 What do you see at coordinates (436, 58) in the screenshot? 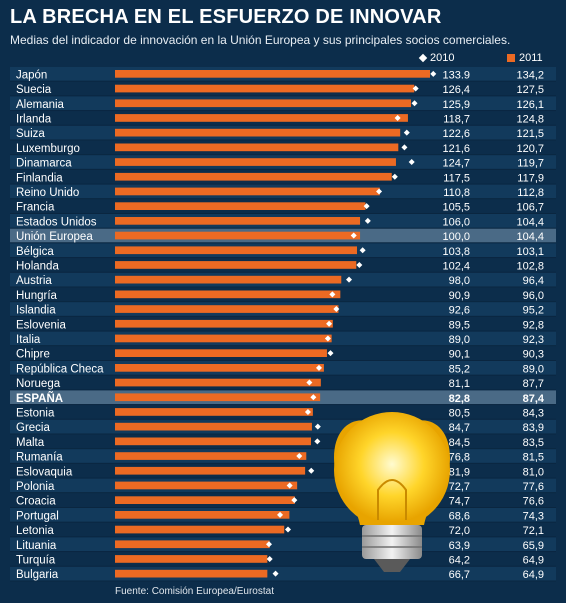
I see `legend-2010: 2010` at bounding box center [436, 58].